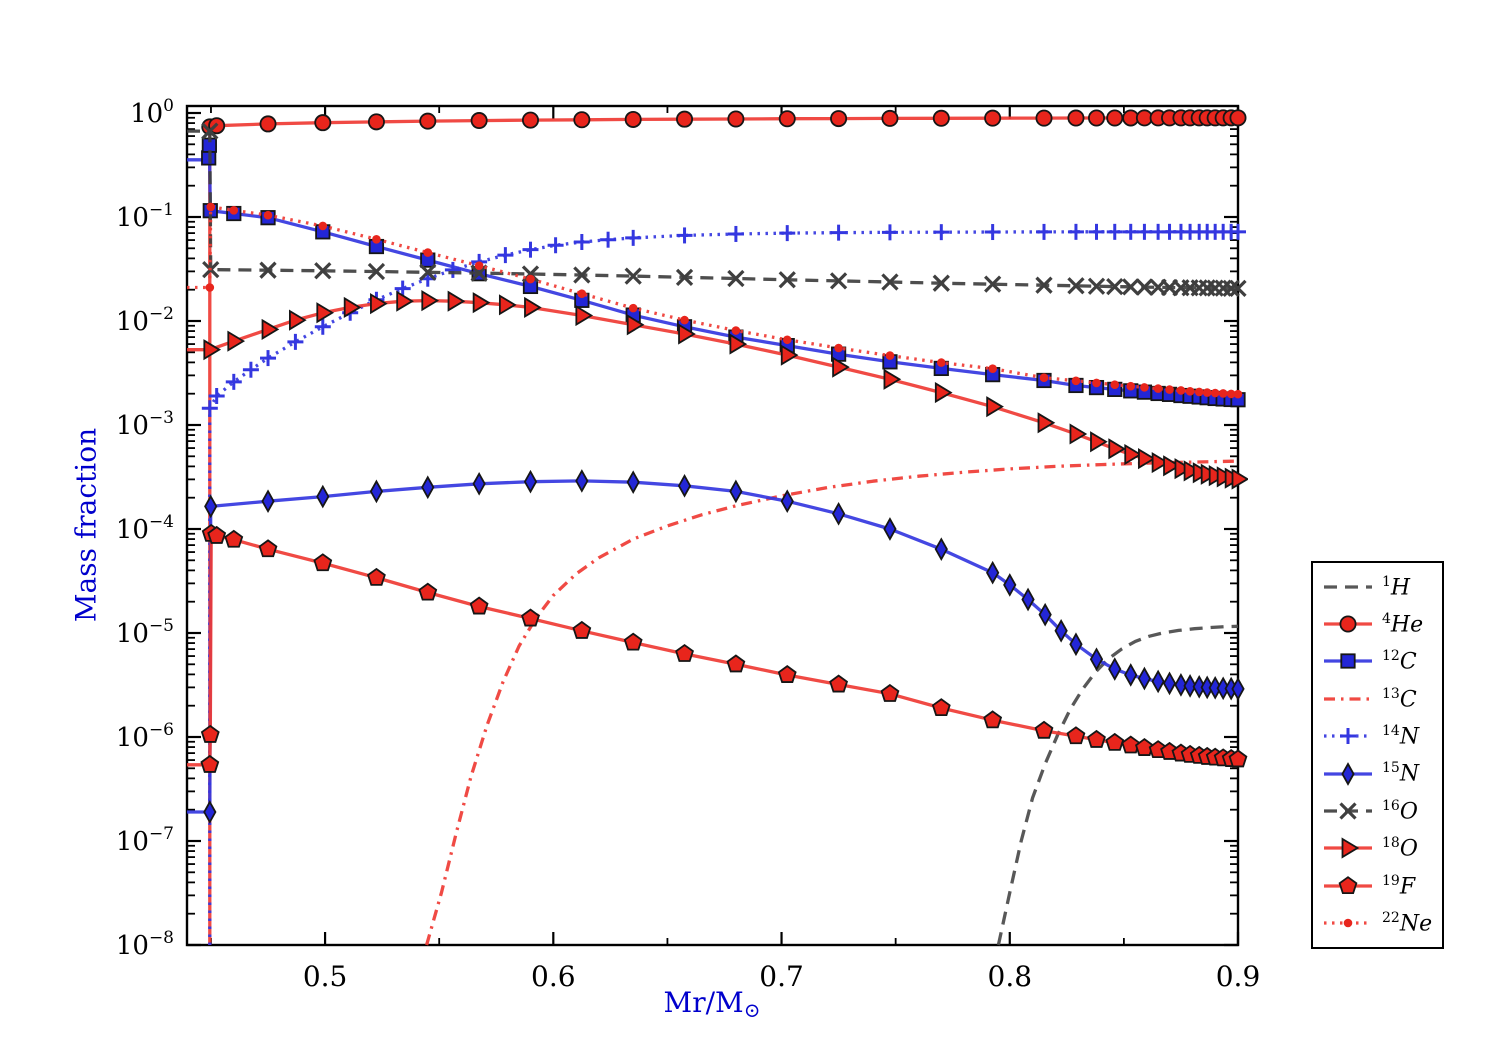 This screenshot has height=1050, width=1500. What do you see at coordinates (1380, 810) in the screenshot?
I see `legend-entry-o16: 16O` at bounding box center [1380, 810].